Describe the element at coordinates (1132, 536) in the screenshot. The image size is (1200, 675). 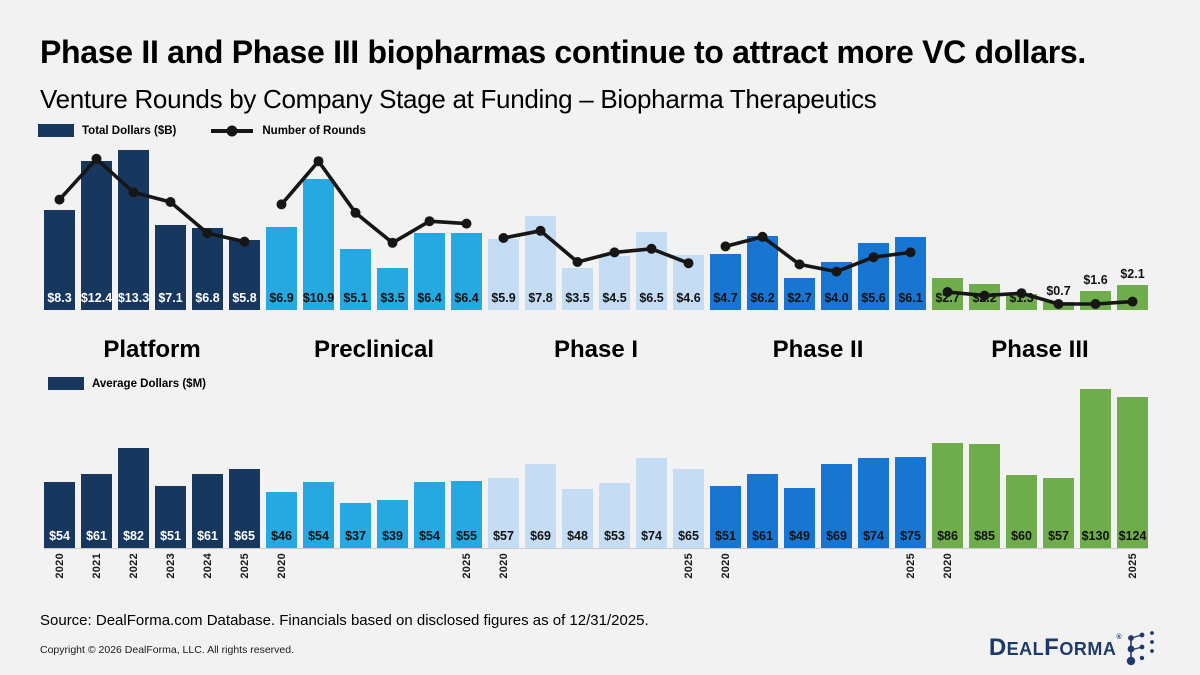
I see `bar-value-label: $124` at that location.